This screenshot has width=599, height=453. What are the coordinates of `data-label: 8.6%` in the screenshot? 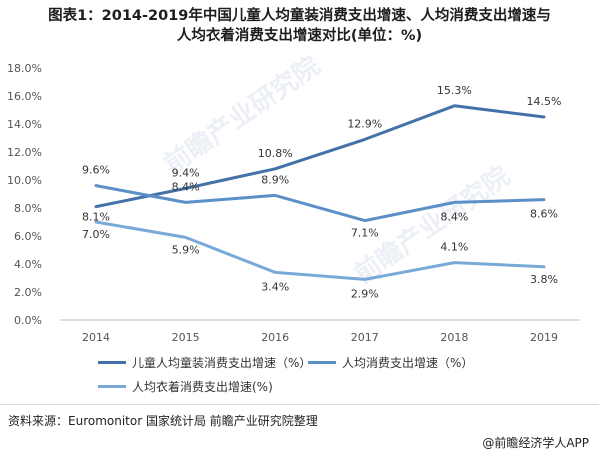 It's located at (544, 214).